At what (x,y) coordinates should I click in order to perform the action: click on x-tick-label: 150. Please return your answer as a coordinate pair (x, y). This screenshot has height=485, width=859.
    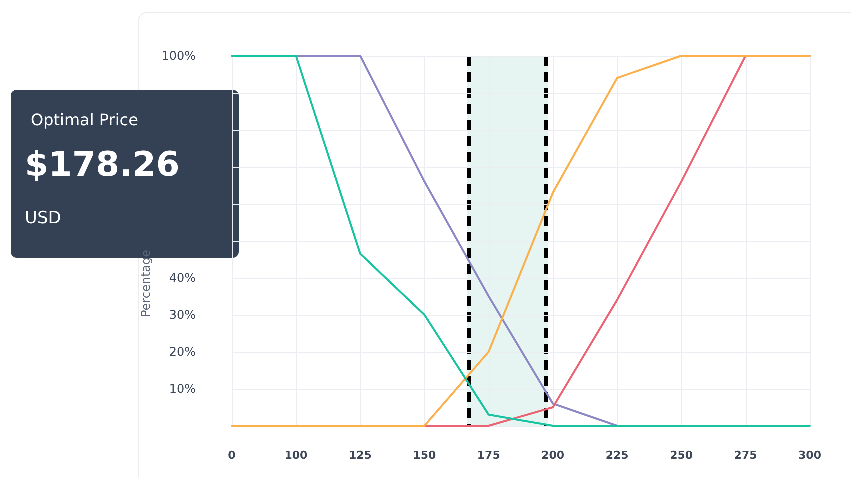
    Looking at the image, I should click on (424, 455).